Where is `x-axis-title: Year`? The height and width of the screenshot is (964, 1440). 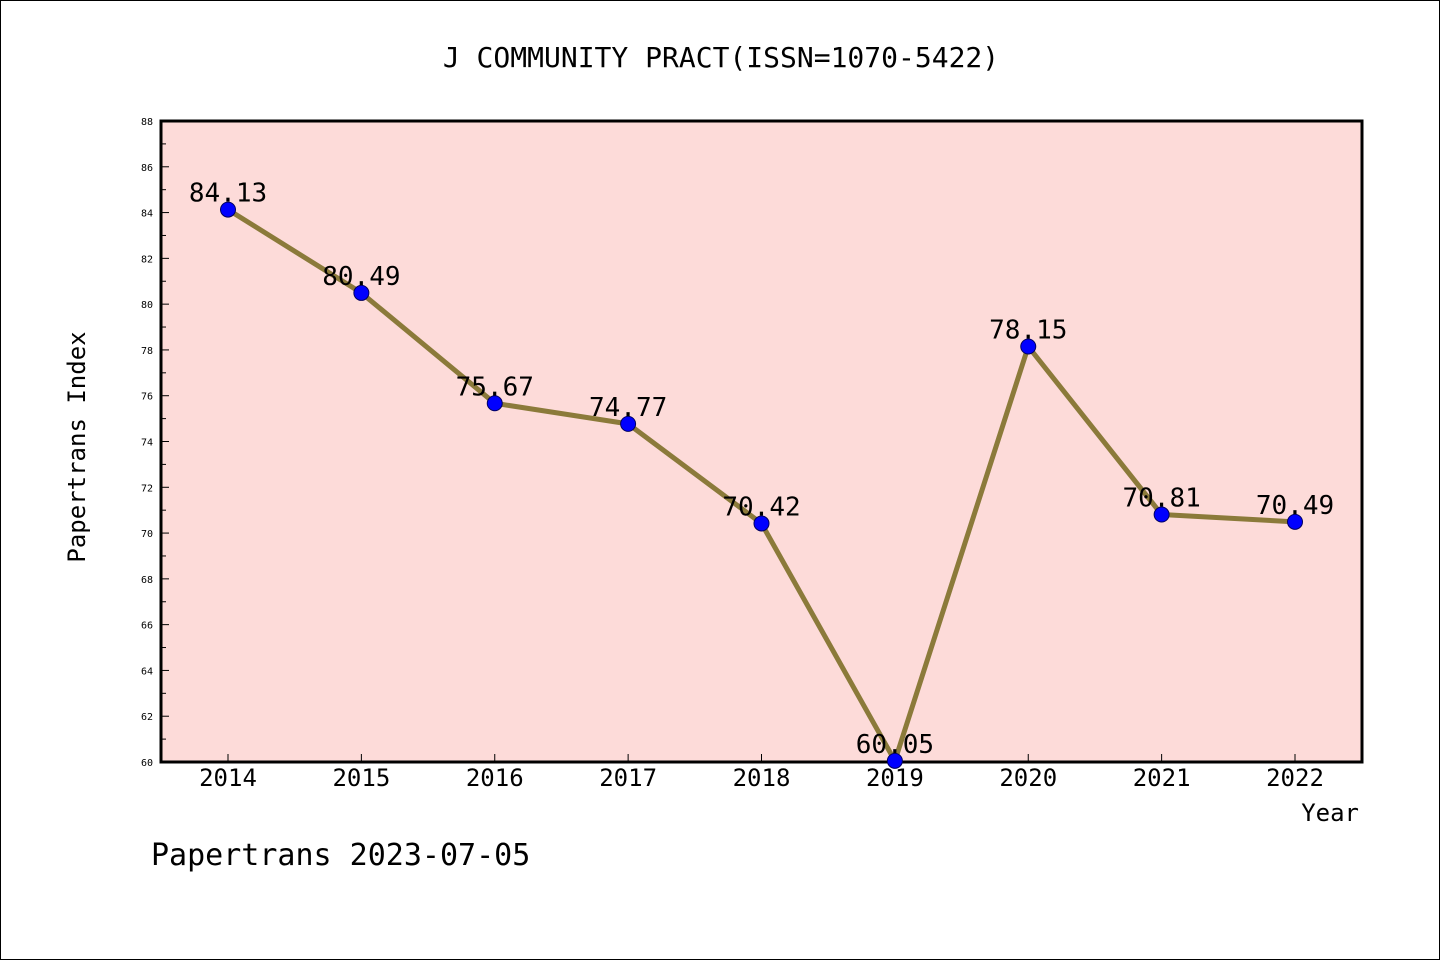
x-axis-title: Year is located at coordinates (1330, 813).